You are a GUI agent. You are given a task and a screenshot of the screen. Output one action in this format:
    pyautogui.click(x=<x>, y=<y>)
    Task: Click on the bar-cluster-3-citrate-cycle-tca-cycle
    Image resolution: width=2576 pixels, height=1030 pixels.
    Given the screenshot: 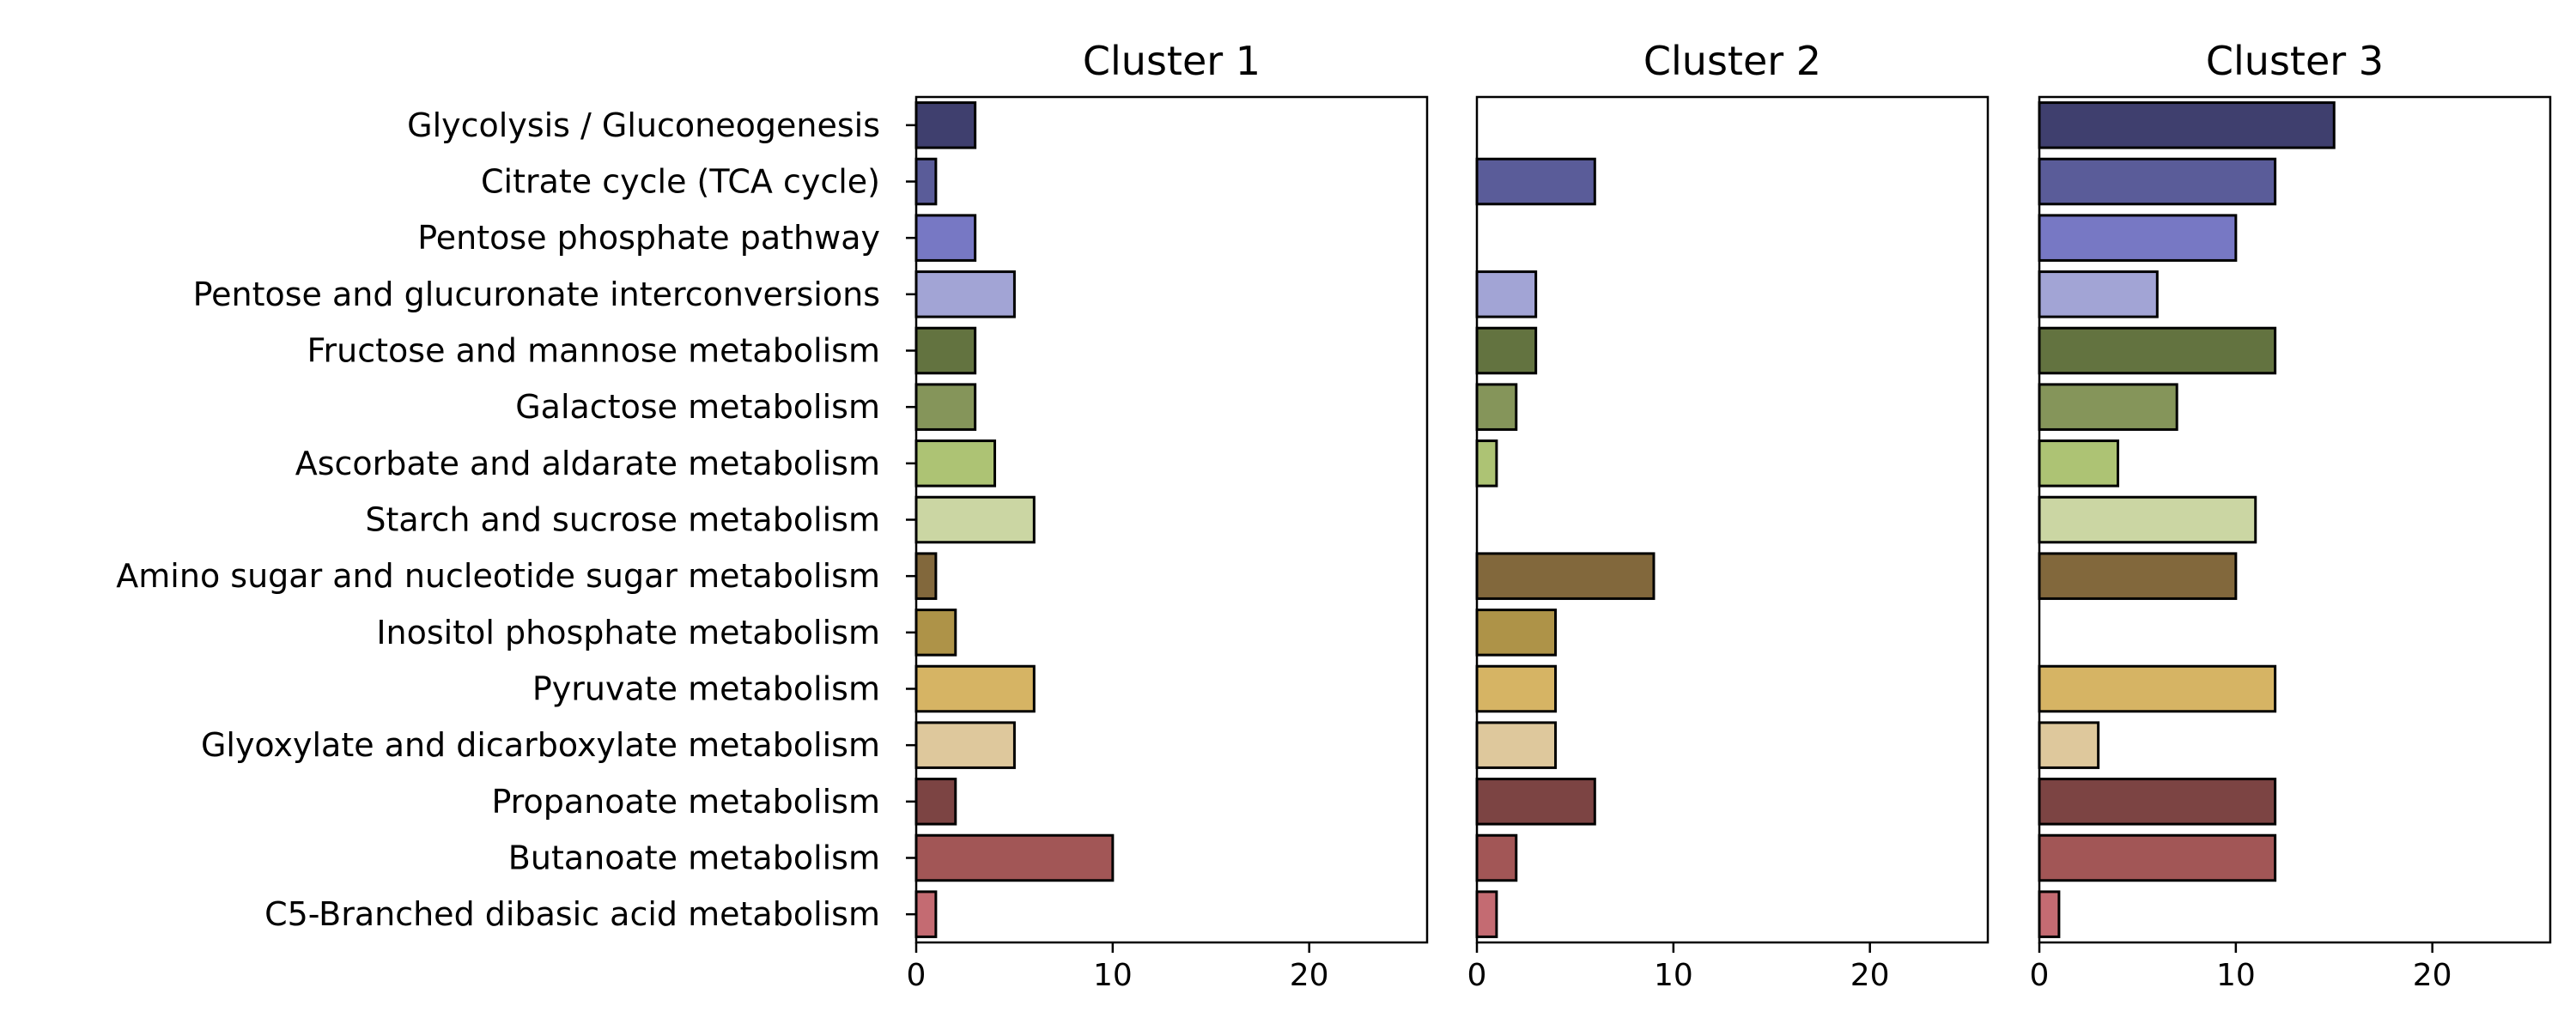 What is the action you would take?
    pyautogui.click(x=2157, y=181)
    